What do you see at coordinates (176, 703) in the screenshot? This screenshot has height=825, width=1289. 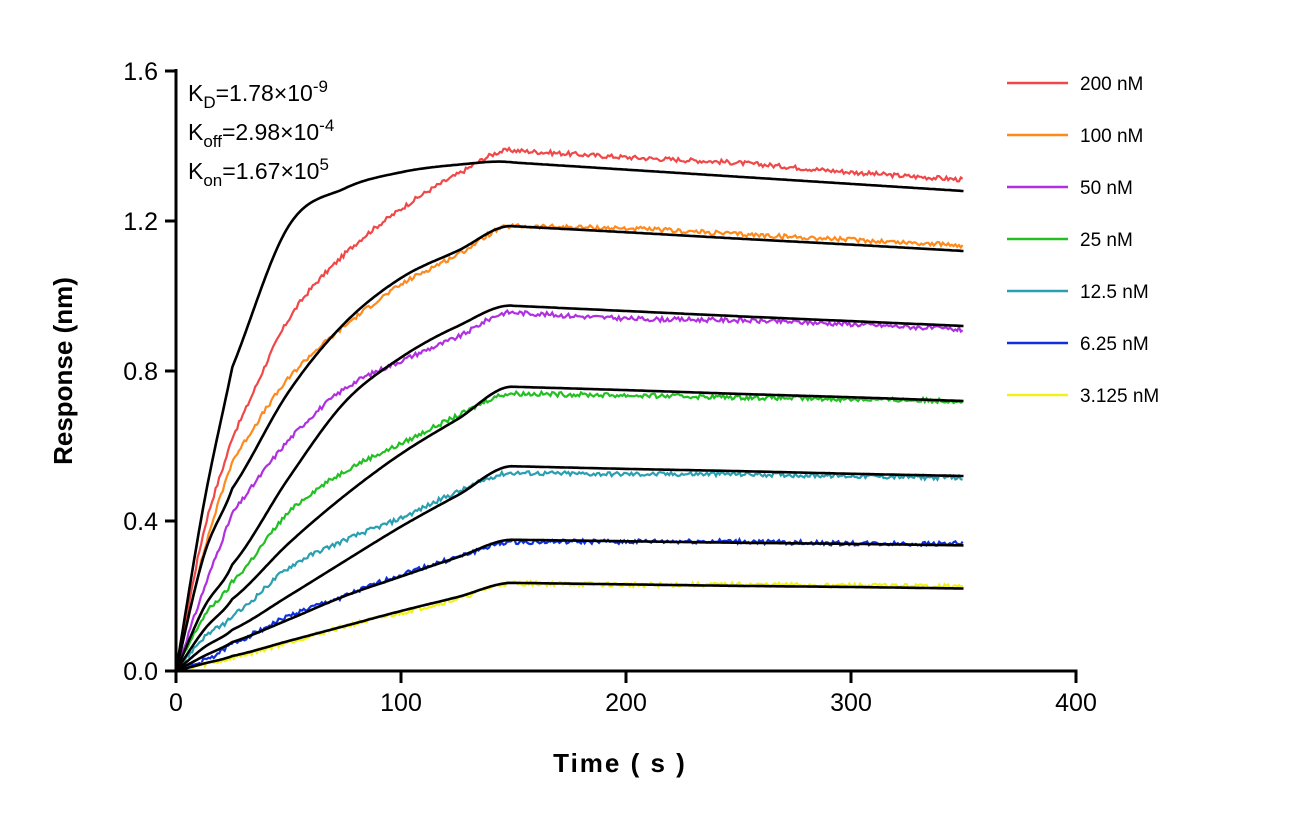 I see `x-tick-label: 0` at bounding box center [176, 703].